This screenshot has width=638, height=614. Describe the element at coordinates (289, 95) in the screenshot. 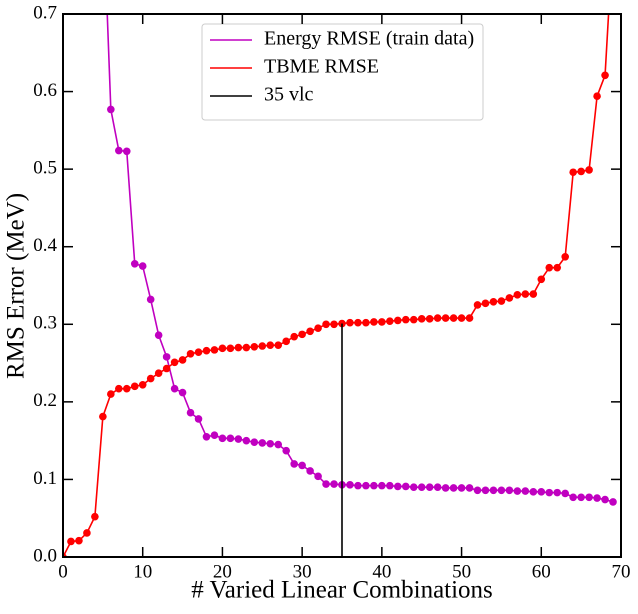

I see `legend-label: 35 vlc` at that location.